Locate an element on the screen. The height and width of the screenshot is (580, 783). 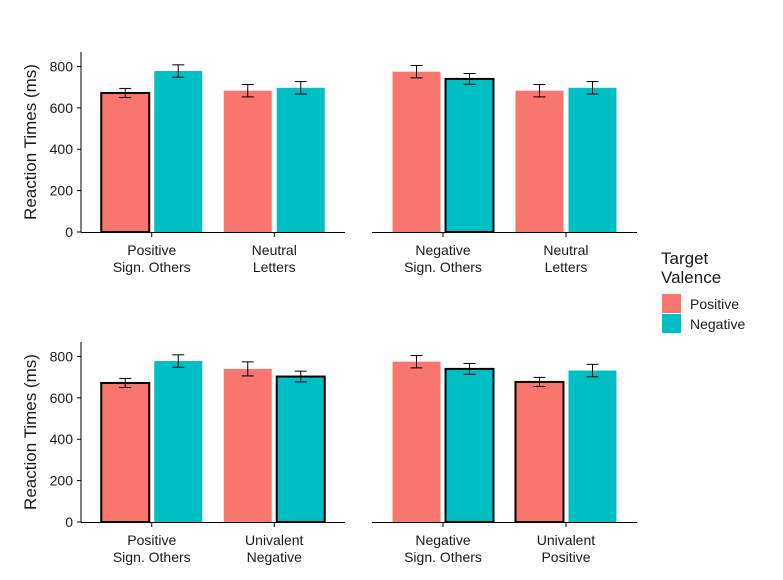
legend-swatch-negative is located at coordinates (671, 323).